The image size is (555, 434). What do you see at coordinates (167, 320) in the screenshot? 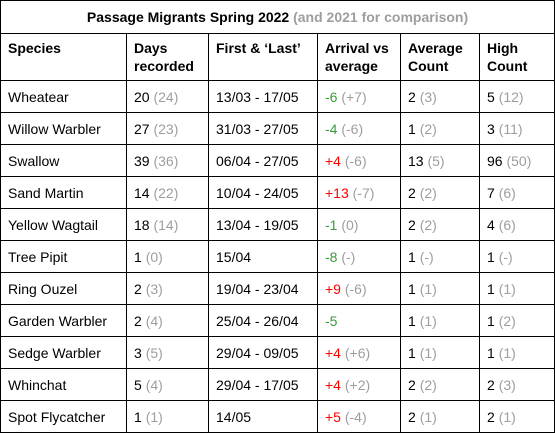
I see `cell-days-recorded: 2 (4)` at bounding box center [167, 320].